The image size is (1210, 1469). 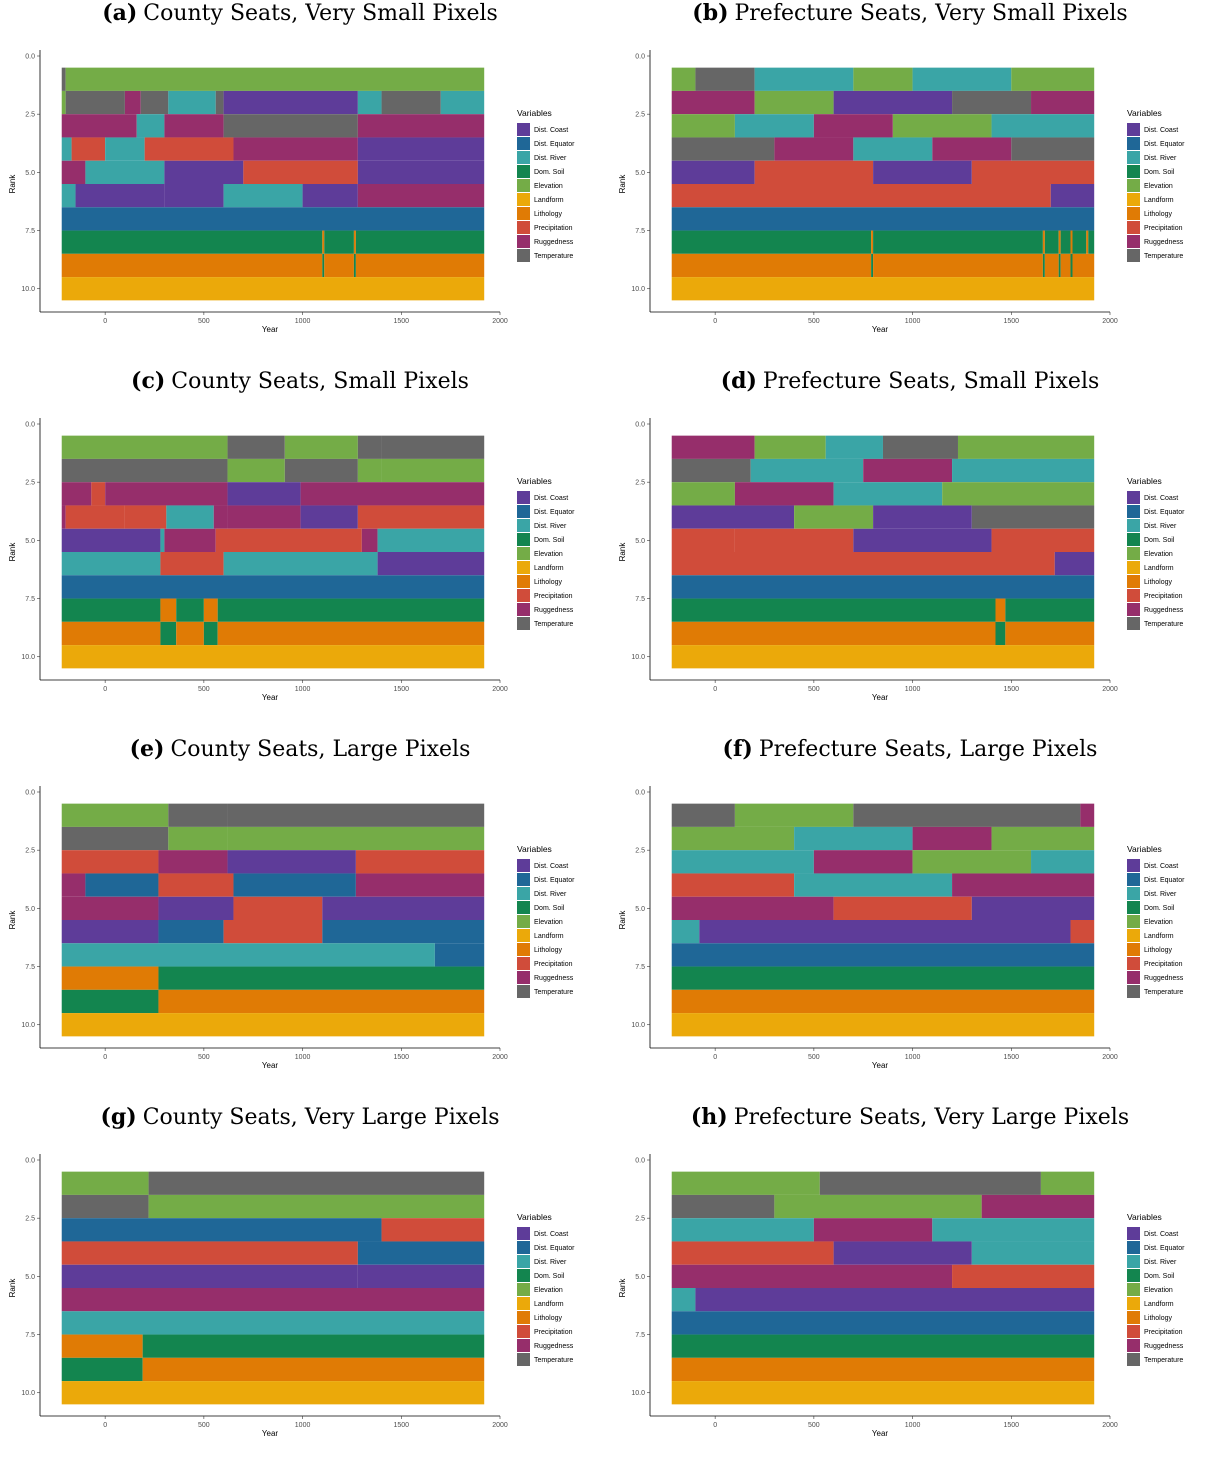 What do you see at coordinates (1163, 1360) in the screenshot?
I see `legend-item-label: Temperature` at bounding box center [1163, 1360].